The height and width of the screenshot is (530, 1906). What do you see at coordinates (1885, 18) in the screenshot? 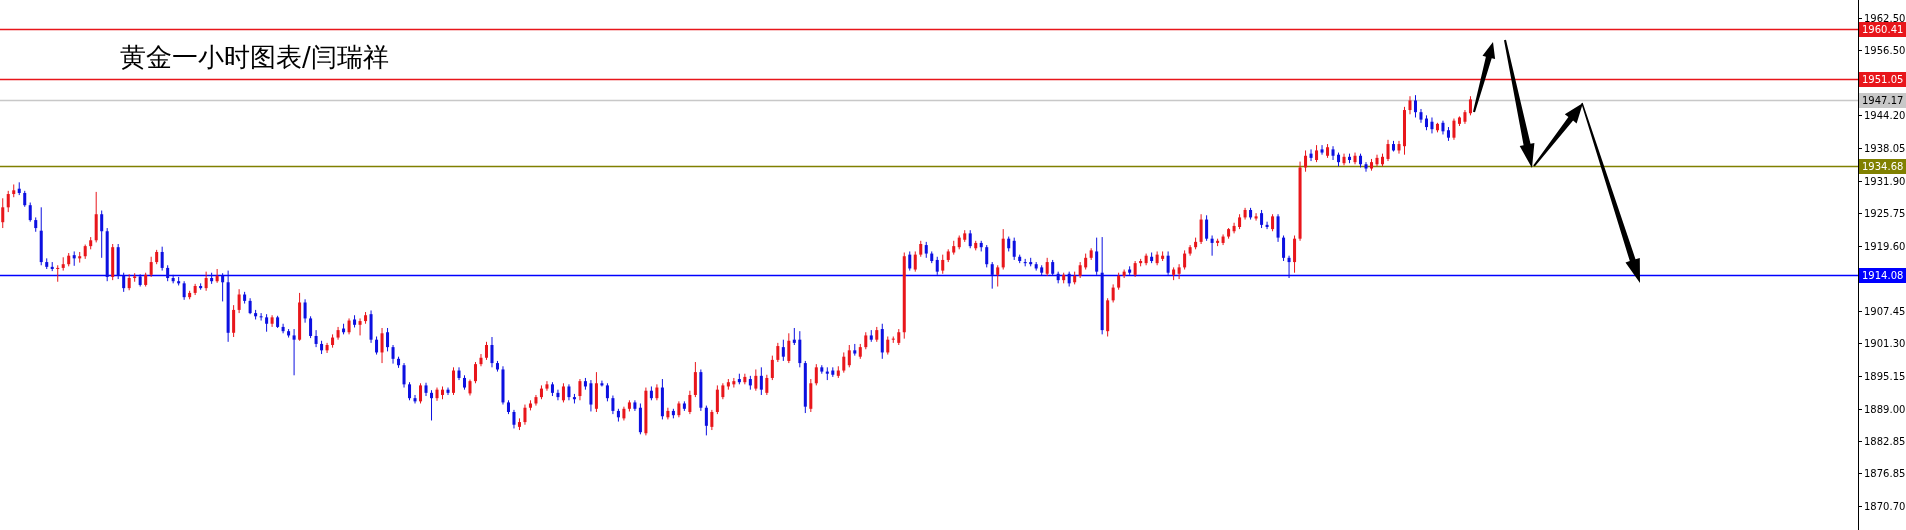
I see `y-tick-label: 1962.50` at bounding box center [1885, 18].